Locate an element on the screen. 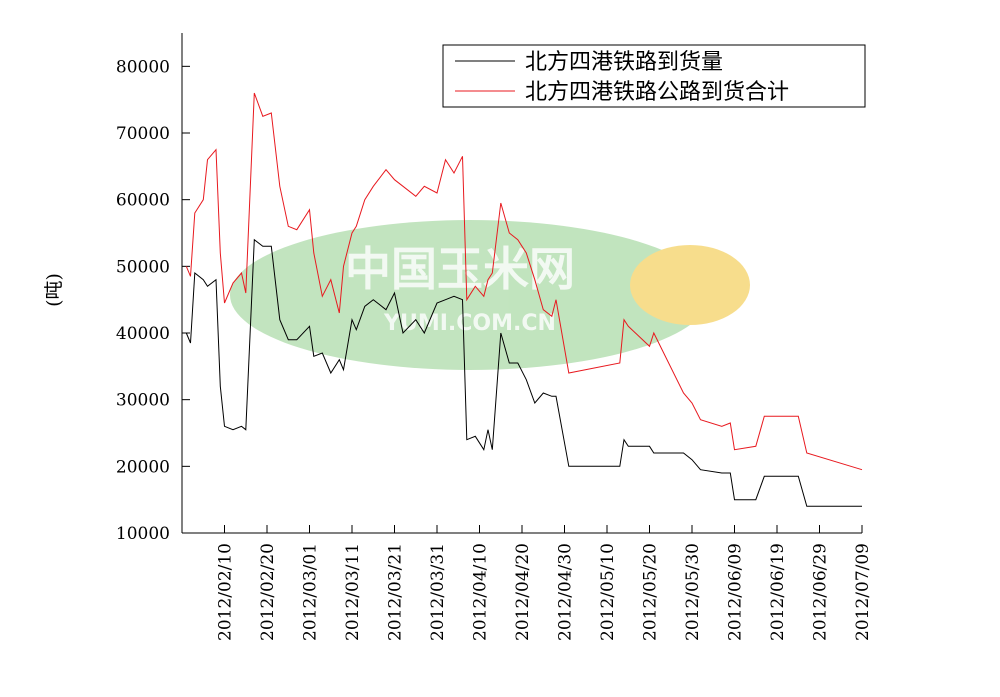  x-tick-label: 2012/04/10 is located at coordinates (481, 592).